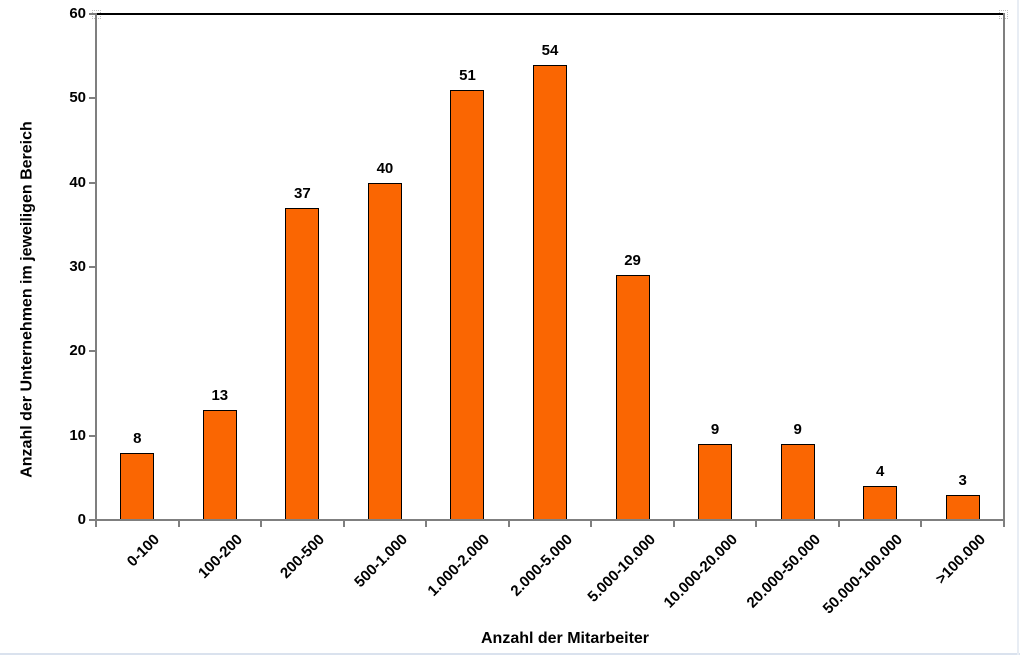 This screenshot has width=1020, height=659. Describe the element at coordinates (77, 97) in the screenshot. I see `y-tick-label: 50` at that location.